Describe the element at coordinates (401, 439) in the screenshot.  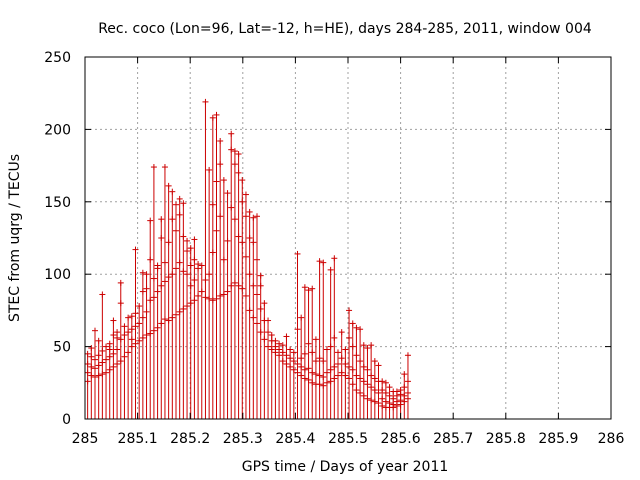
I see `x-tick-label: 285.6` at that location.